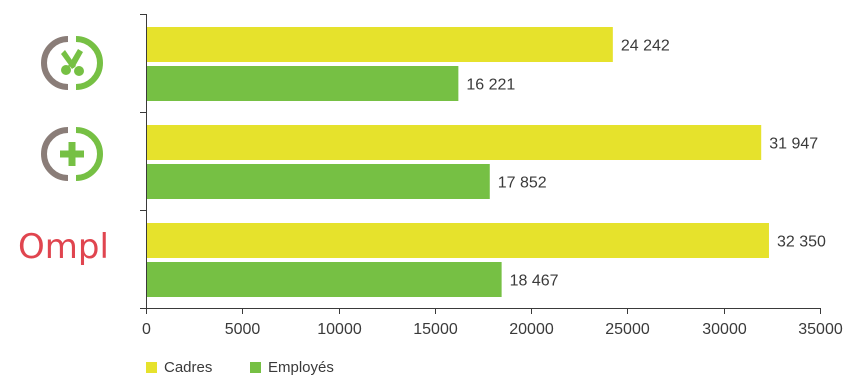  What do you see at coordinates (793, 144) in the screenshot?
I see `bar-value-label: 31 947` at bounding box center [793, 144].